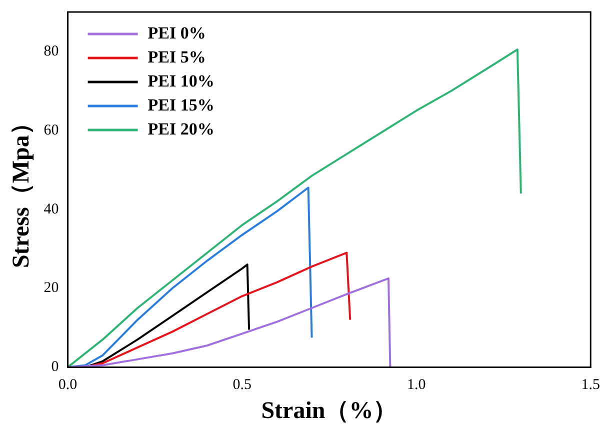  What do you see at coordinates (181, 128) in the screenshot?
I see `legend-label: PEI 20%` at bounding box center [181, 128].